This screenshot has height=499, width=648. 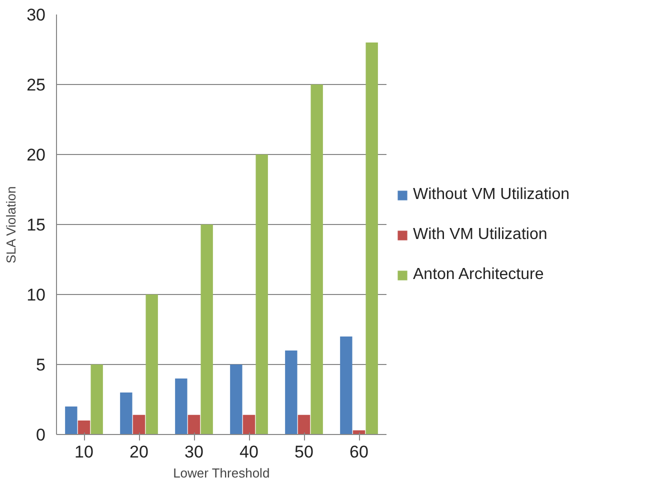 What do you see at coordinates (249, 452) in the screenshot?
I see `x-tick-label: 40` at bounding box center [249, 452].